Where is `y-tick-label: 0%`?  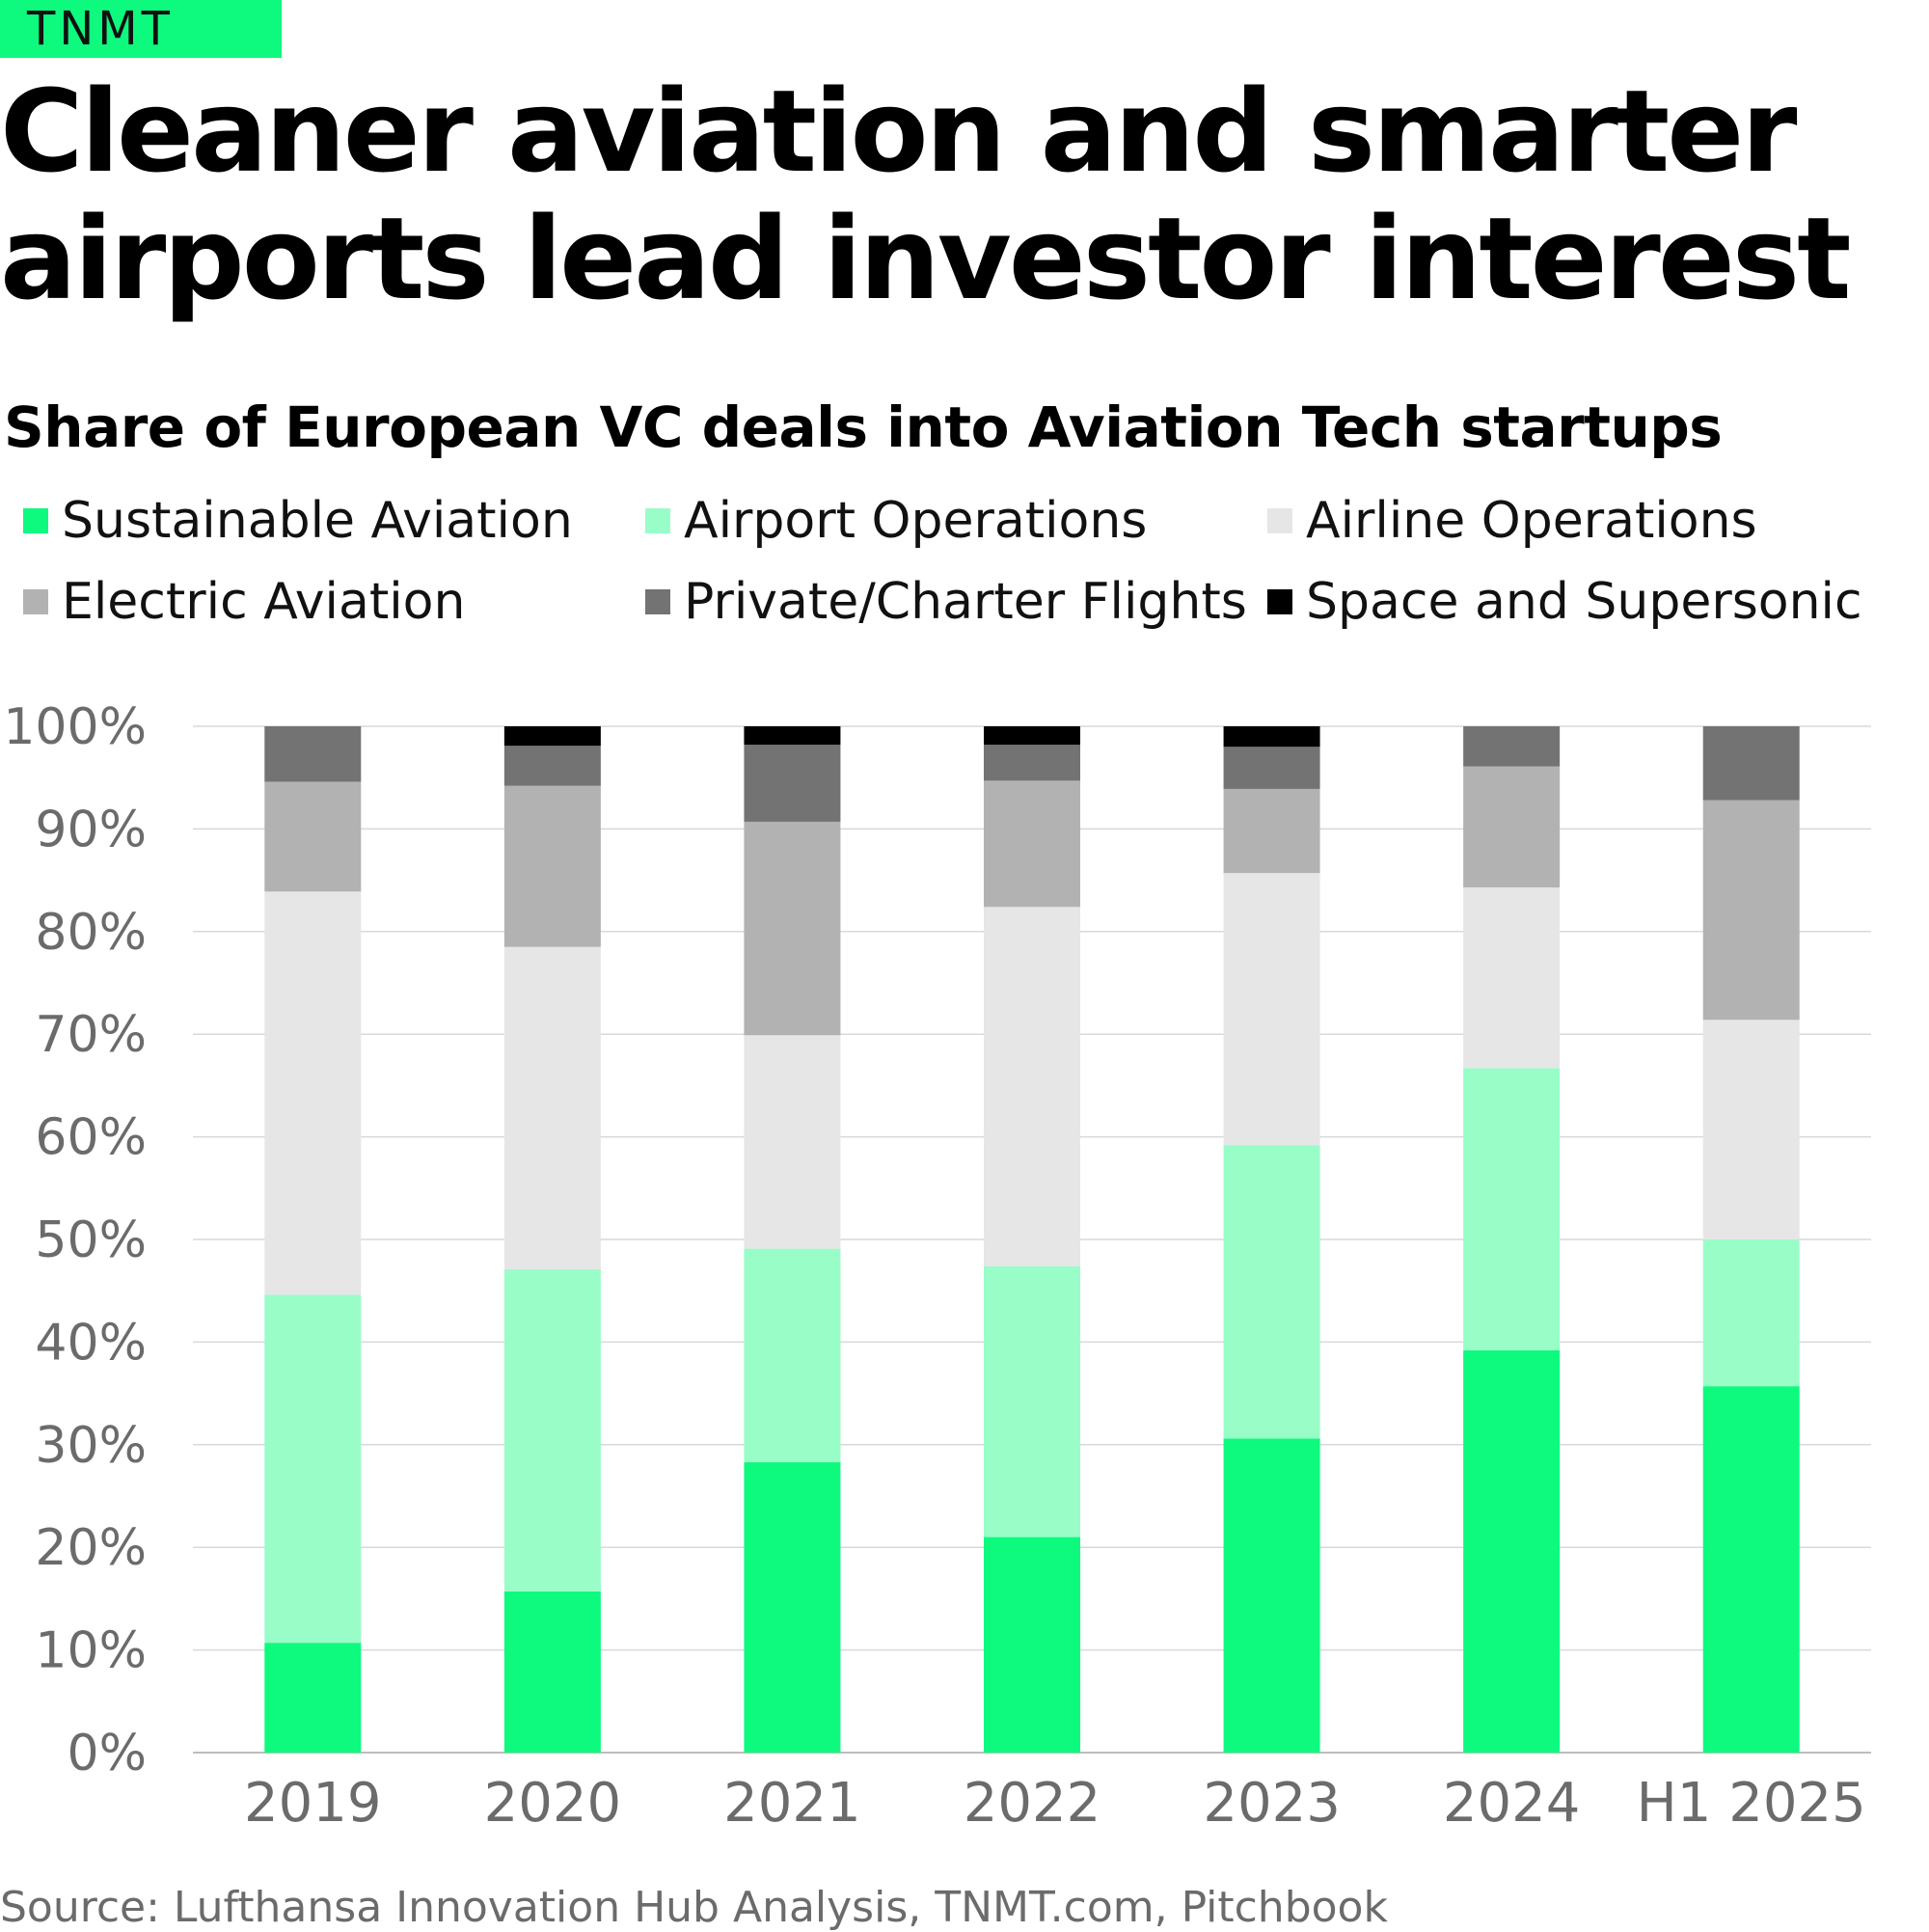
y-tick-label: 0% is located at coordinates (108, 1753).